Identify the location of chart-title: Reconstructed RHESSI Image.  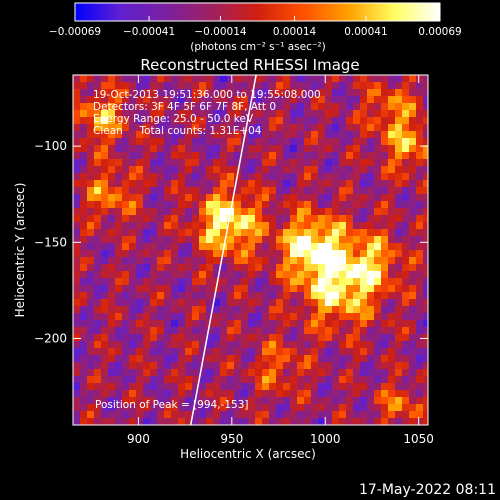
(249, 65).